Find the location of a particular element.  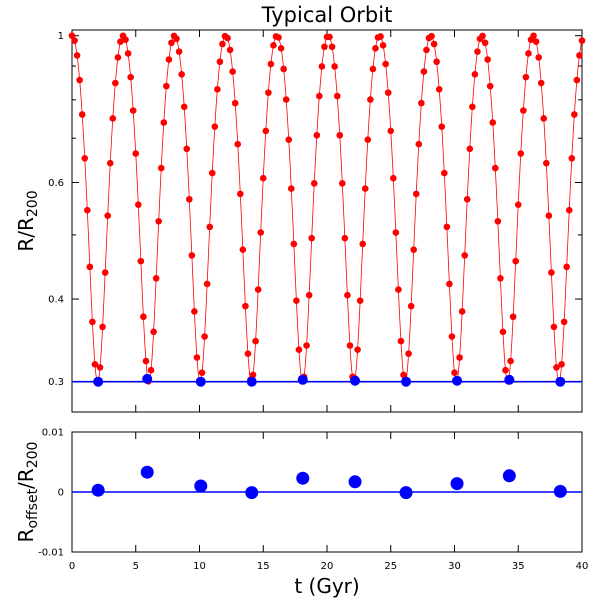

orbit-y-axis-label: R/R200 is located at coordinates (27, 220).